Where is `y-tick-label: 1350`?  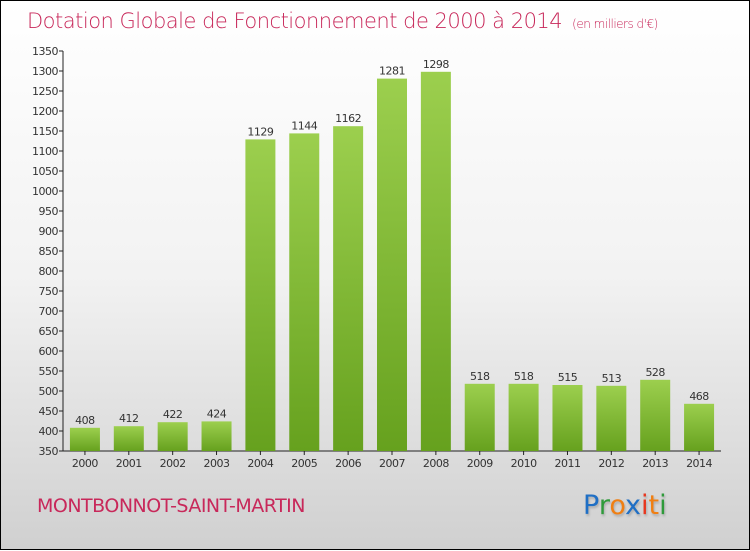
y-tick-label: 1350 is located at coordinates (45, 51).